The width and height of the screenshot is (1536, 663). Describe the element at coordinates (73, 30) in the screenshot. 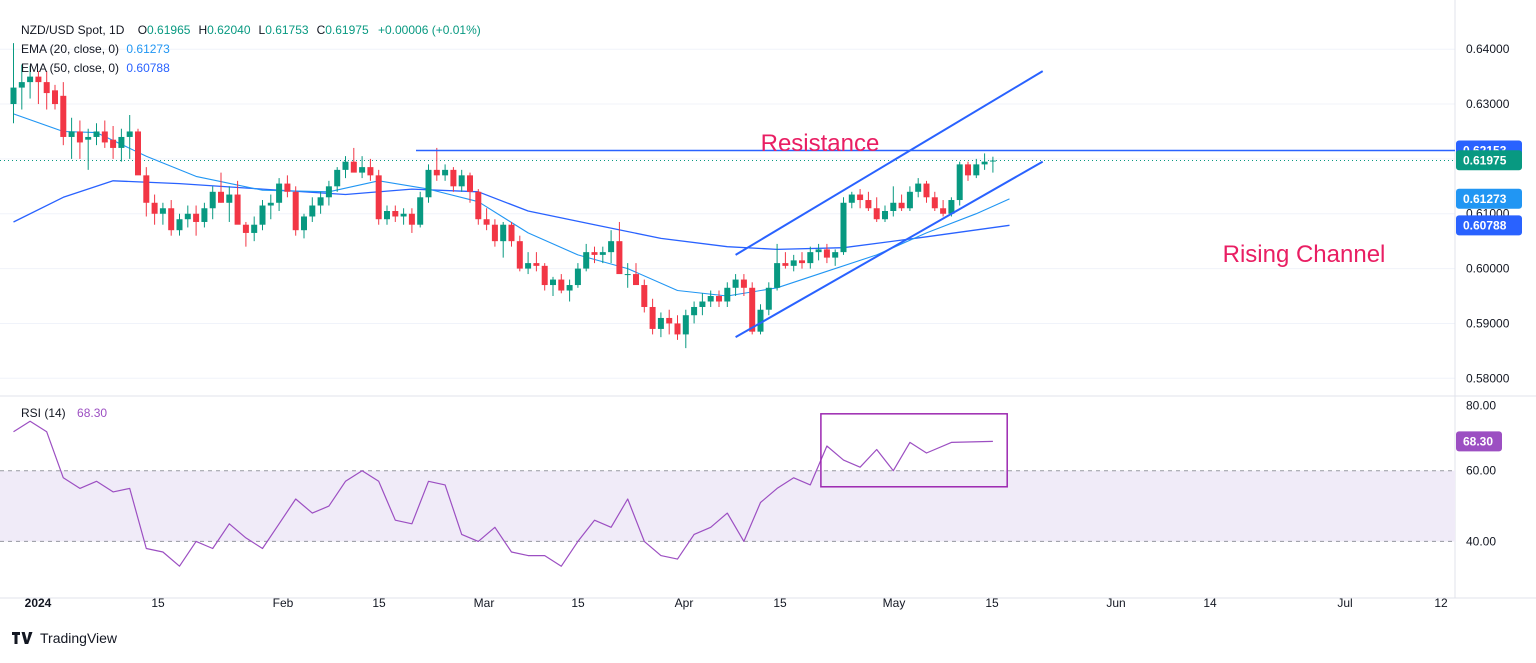

I see `symbol-title: NZD/USD Spot, 1D` at that location.